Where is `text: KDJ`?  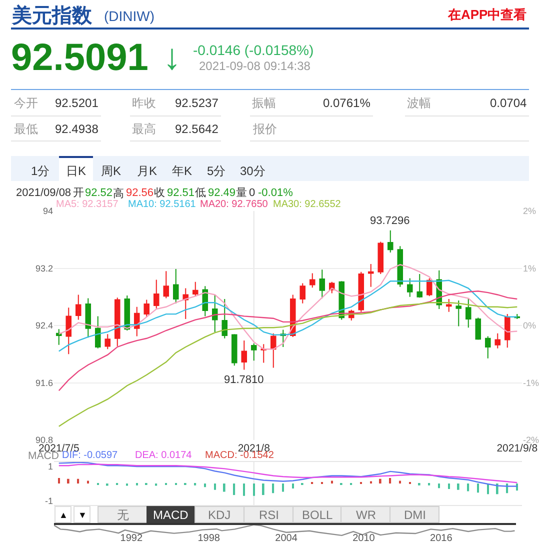 text: KDJ is located at coordinates (219, 515).